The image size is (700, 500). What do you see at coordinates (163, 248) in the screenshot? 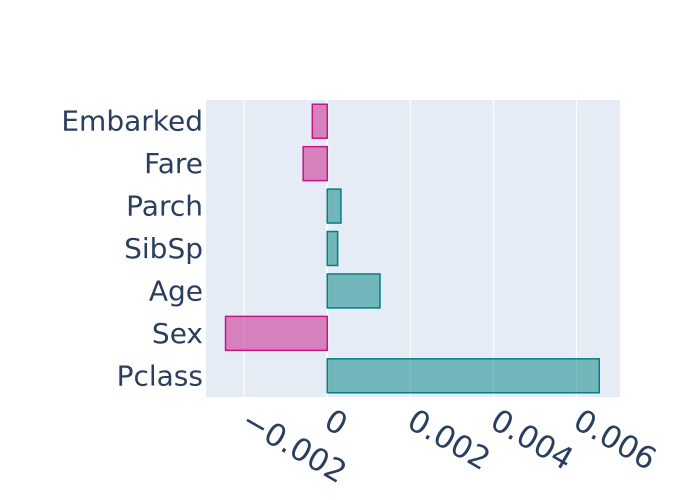
I see `y-tick-label-sibsp: SibSp` at bounding box center [163, 248].